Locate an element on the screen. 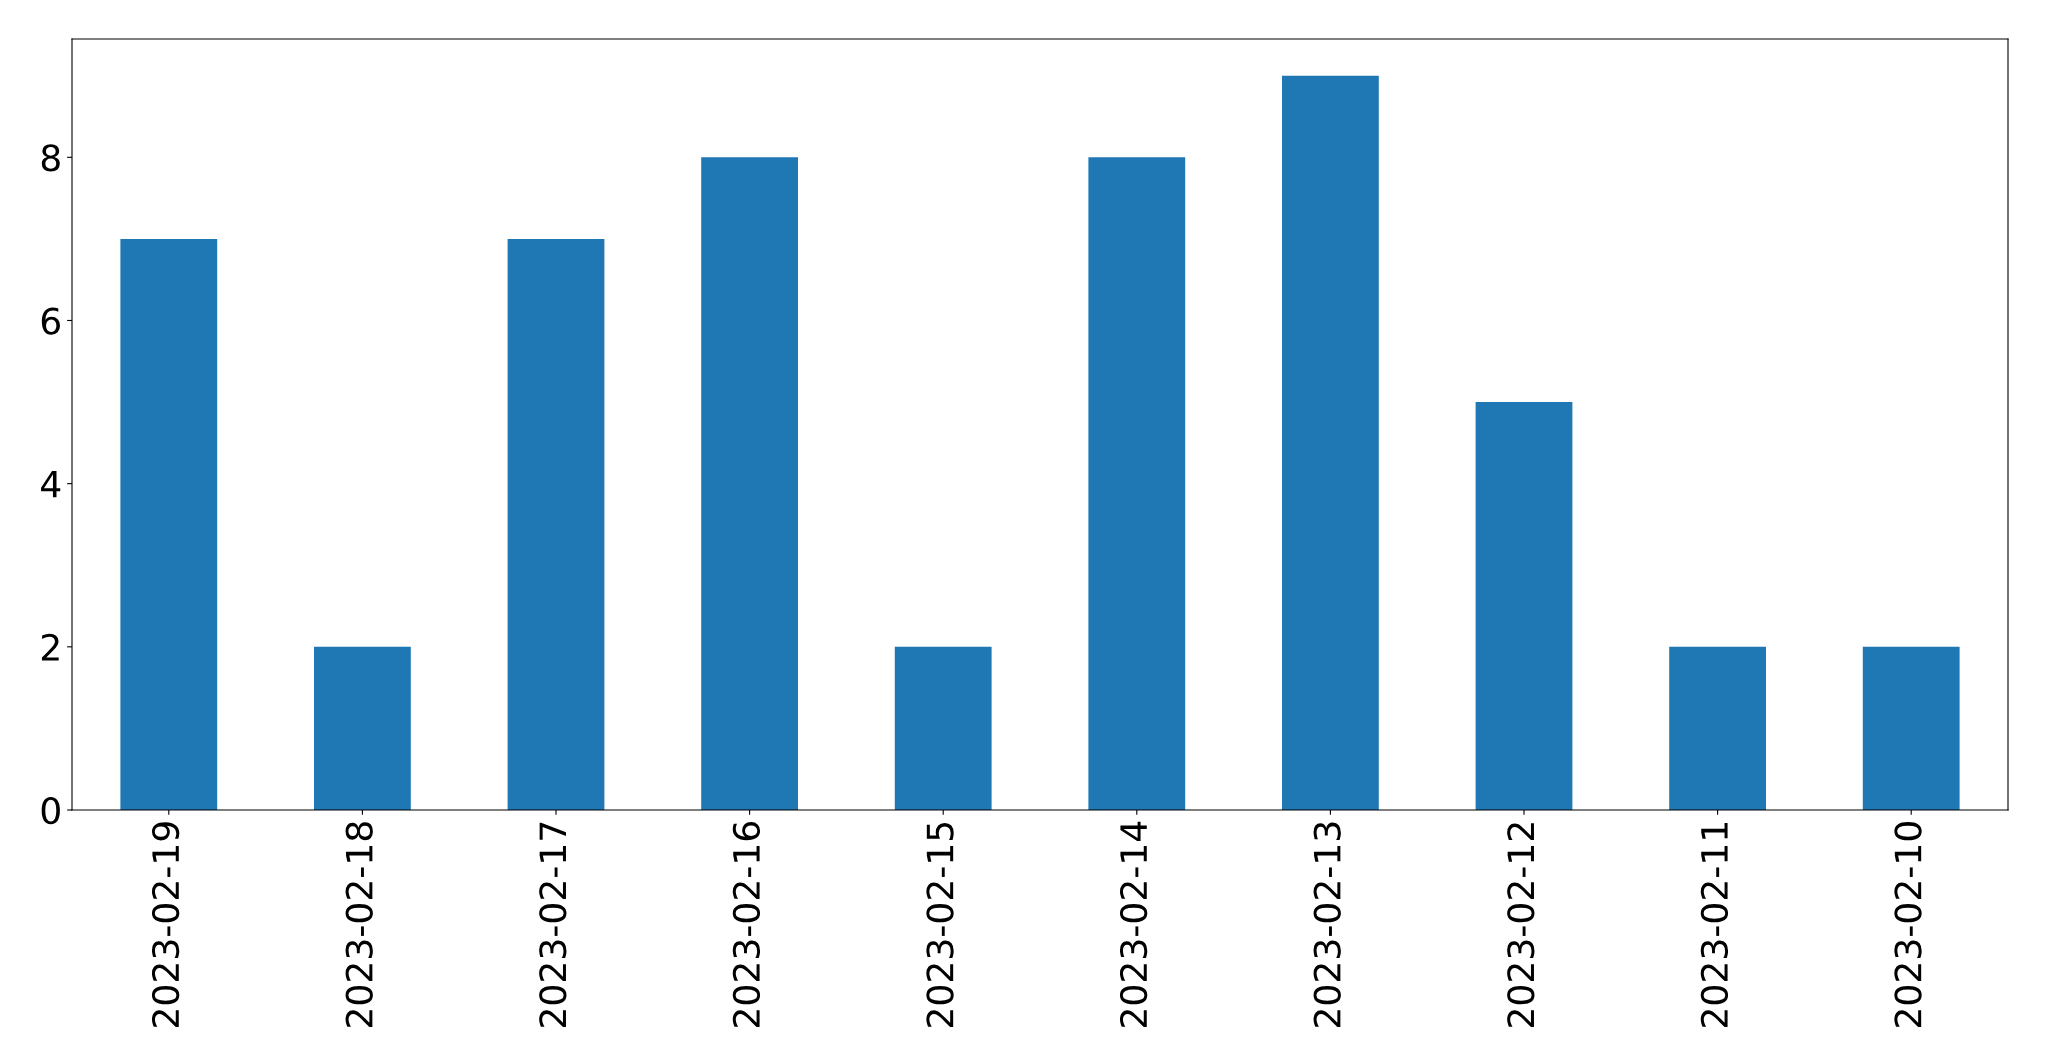 This screenshot has width=2049, height=1061. x-tick-label: 2023-02-12 is located at coordinates (1521, 925).